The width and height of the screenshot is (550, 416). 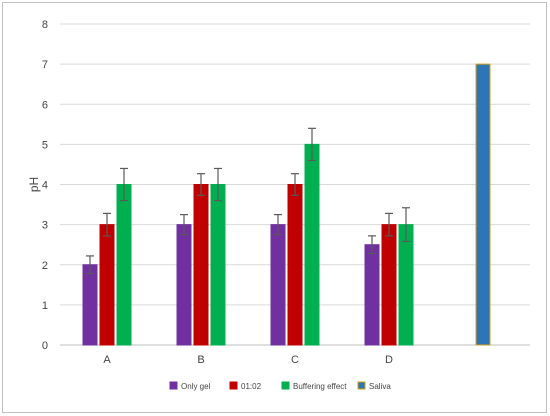 What do you see at coordinates (380, 386) in the screenshot?
I see `legend-label: Saliva` at bounding box center [380, 386].